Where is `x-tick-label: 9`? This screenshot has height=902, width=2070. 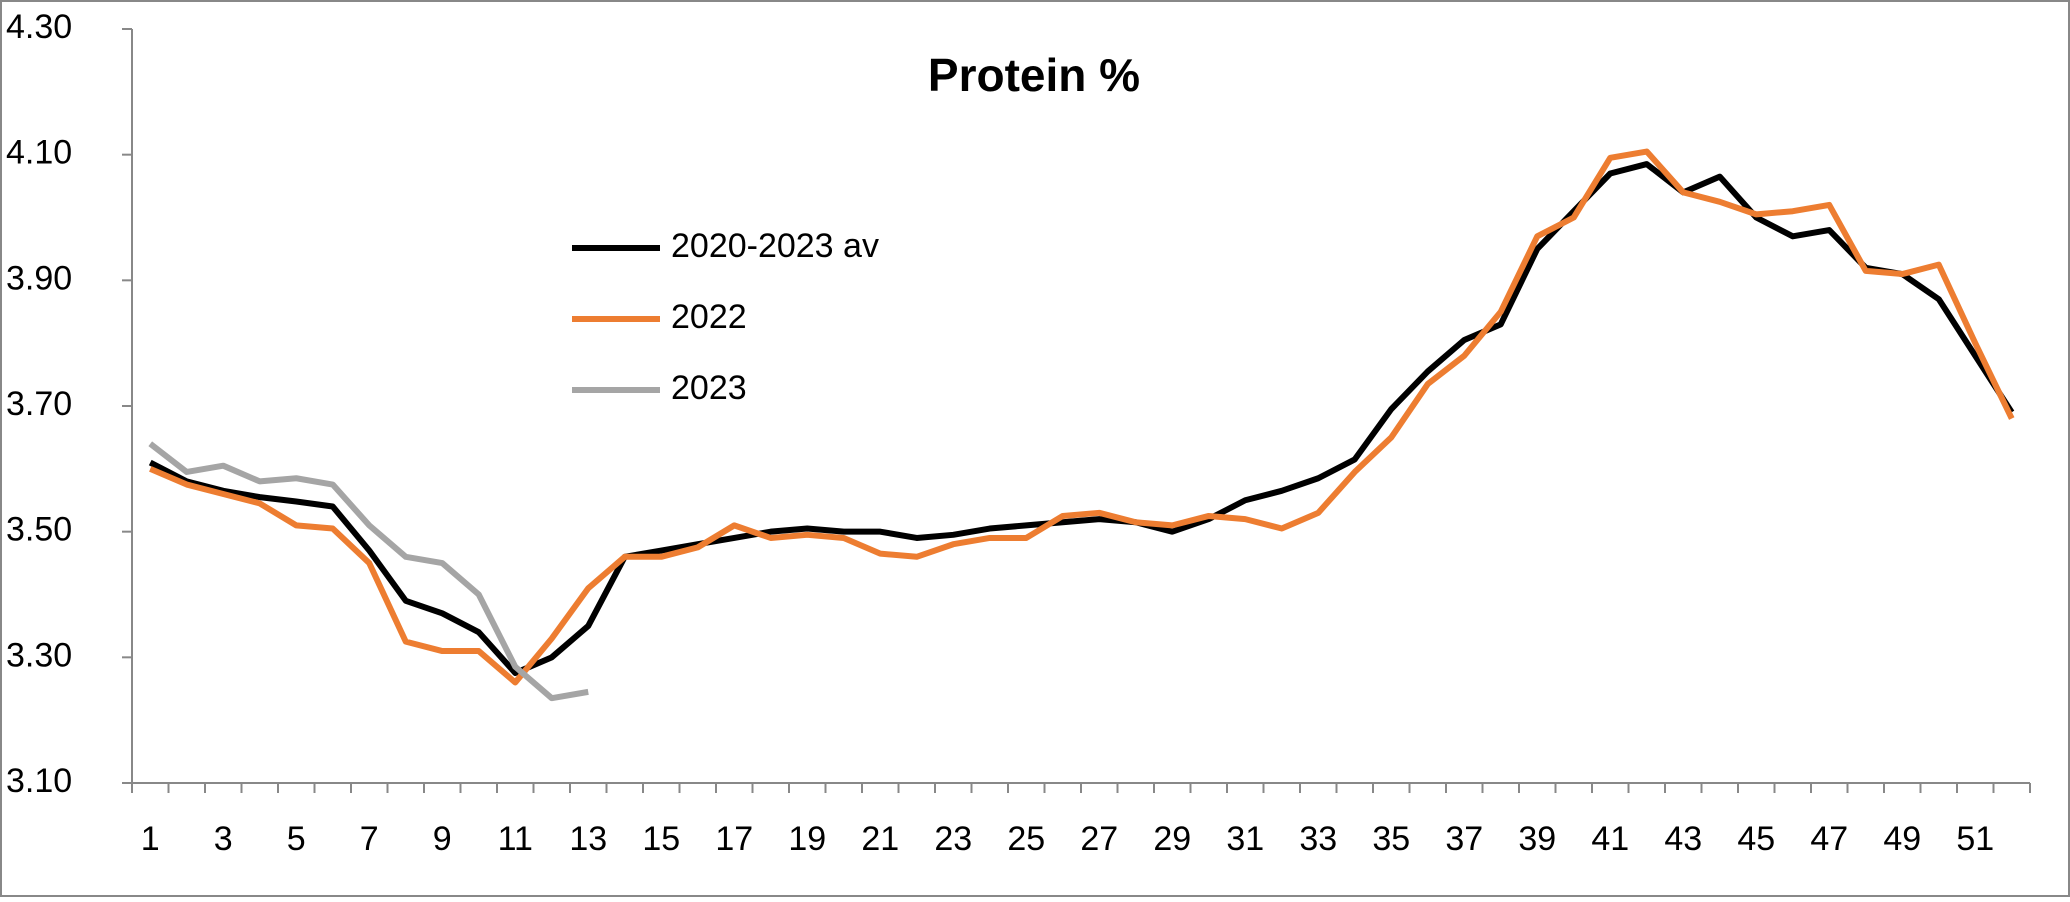
x-tick-label: 9 is located at coordinates (442, 839).